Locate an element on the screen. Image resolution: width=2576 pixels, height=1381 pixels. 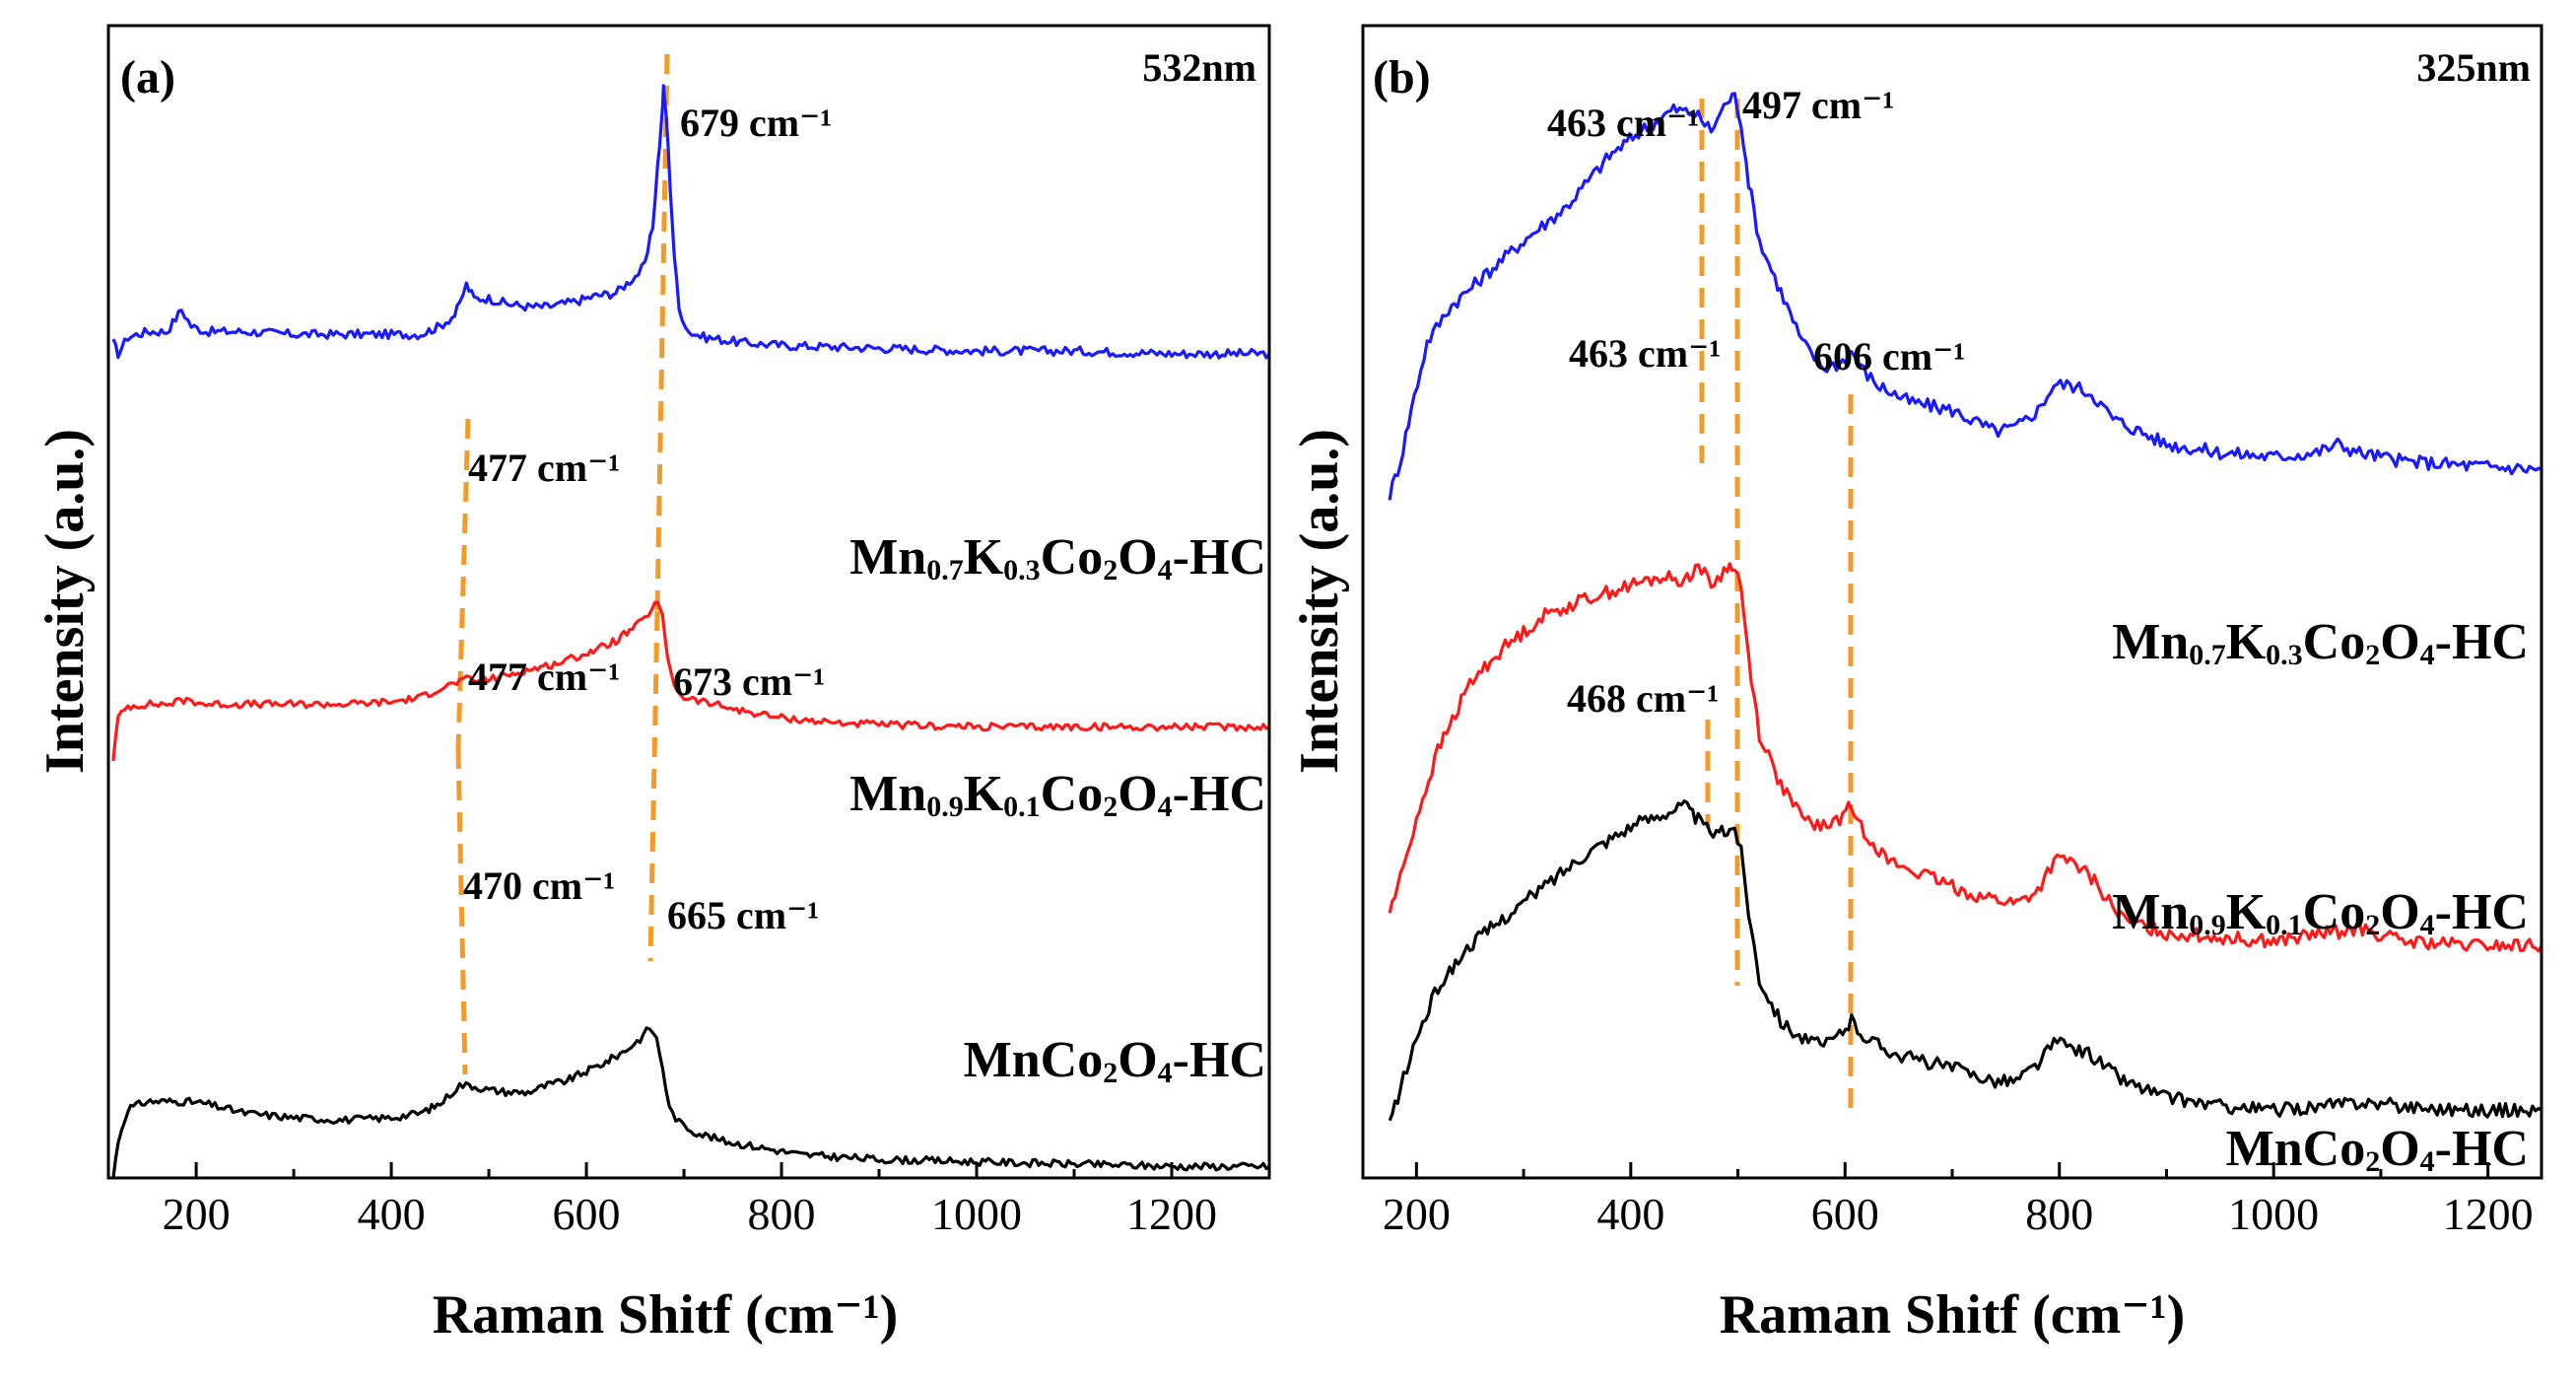
panel-b-x-axis-label: Raman Shitf (cm⁻¹) is located at coordinates (1953, 1315).